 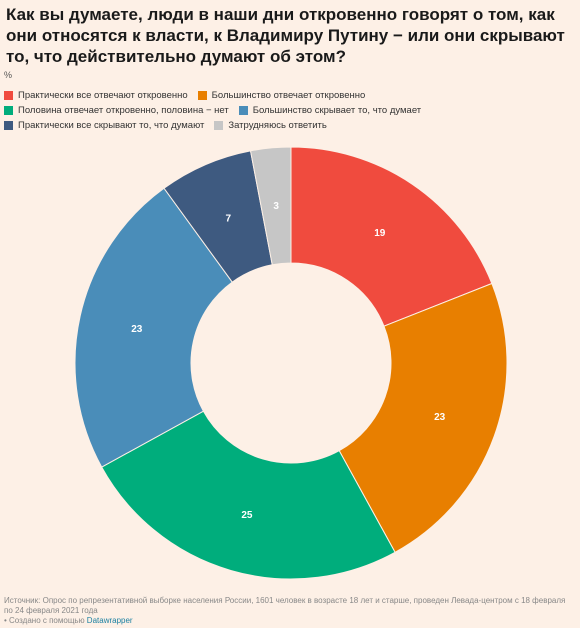 What do you see at coordinates (288, 95) in the screenshot?
I see `legend-label: Большинство отвечает откровенно` at bounding box center [288, 95].